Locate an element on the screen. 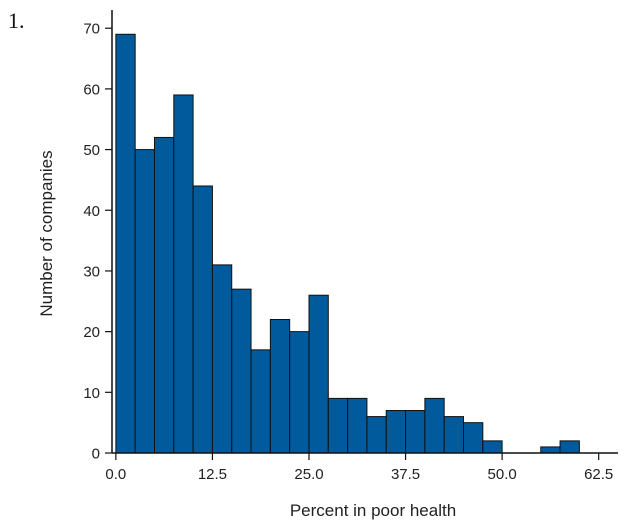 Image resolution: width=626 pixels, height=523 pixels. y-tick-label: 40 is located at coordinates (91, 211).